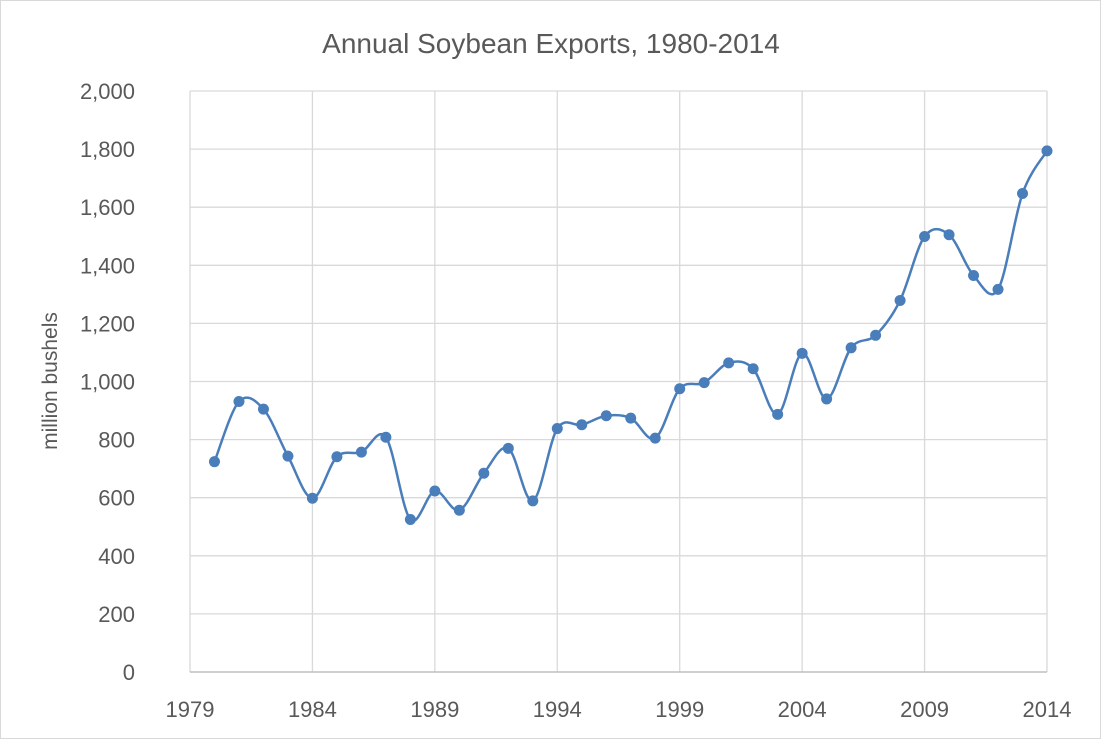  I want to click on y-tick-label: 1,200, so click(107, 323).